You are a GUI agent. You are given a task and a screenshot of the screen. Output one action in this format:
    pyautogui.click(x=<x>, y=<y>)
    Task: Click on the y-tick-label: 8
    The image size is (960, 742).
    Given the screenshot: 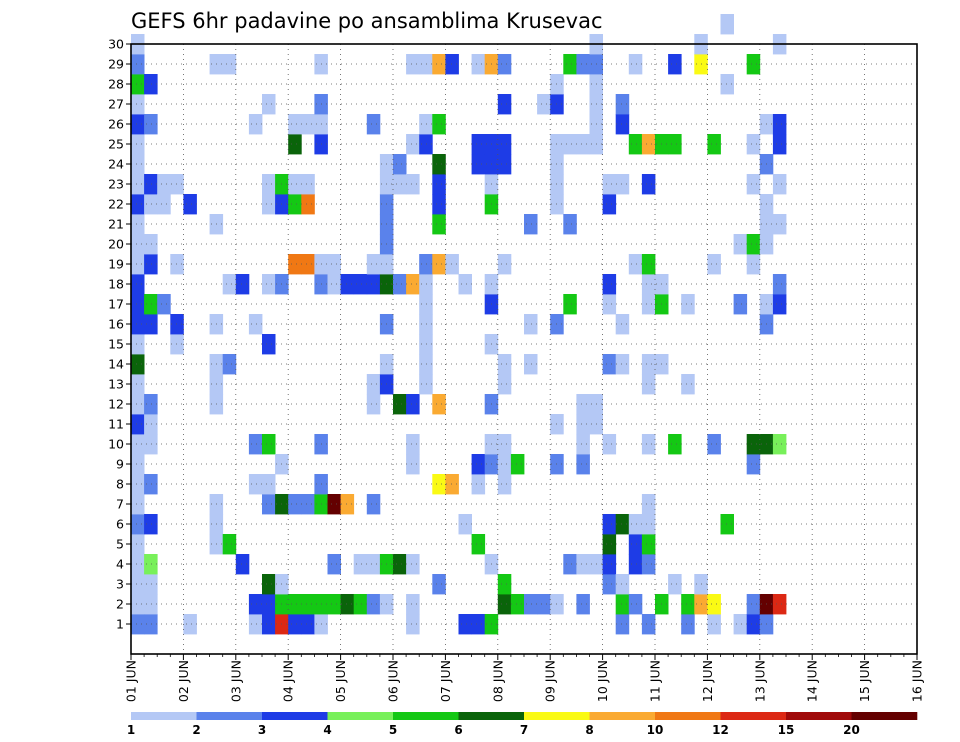 What is the action you would take?
    pyautogui.click(x=120, y=484)
    